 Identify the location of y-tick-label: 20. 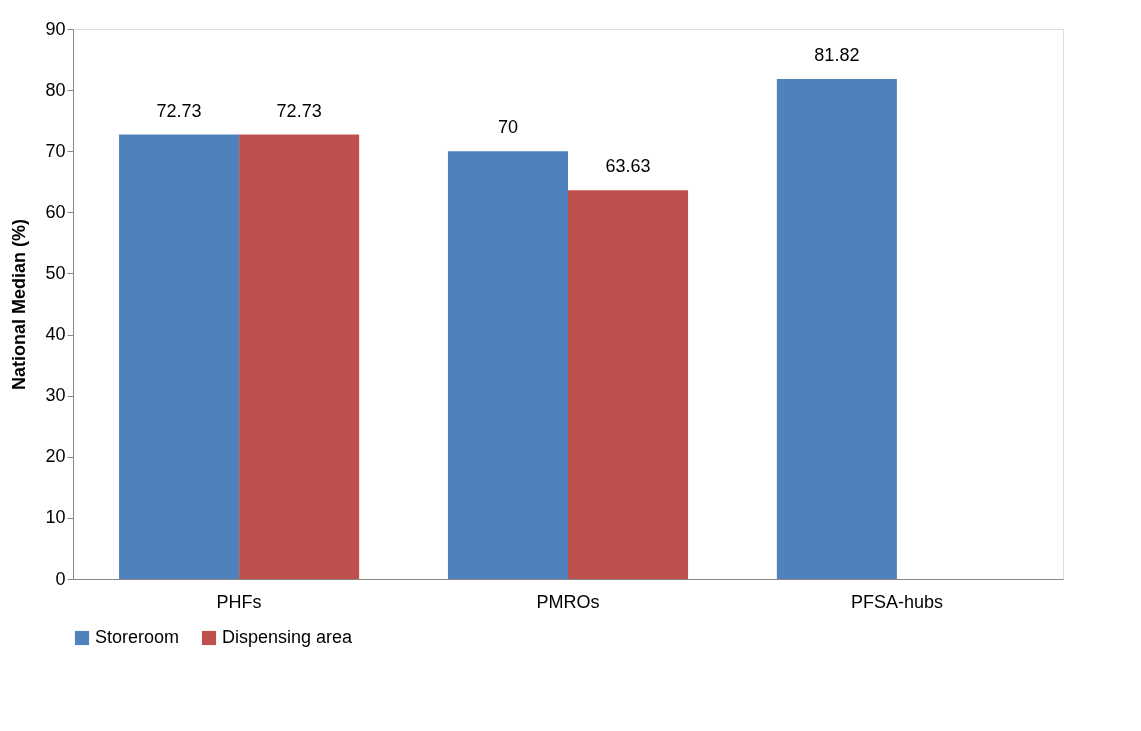
(55, 456).